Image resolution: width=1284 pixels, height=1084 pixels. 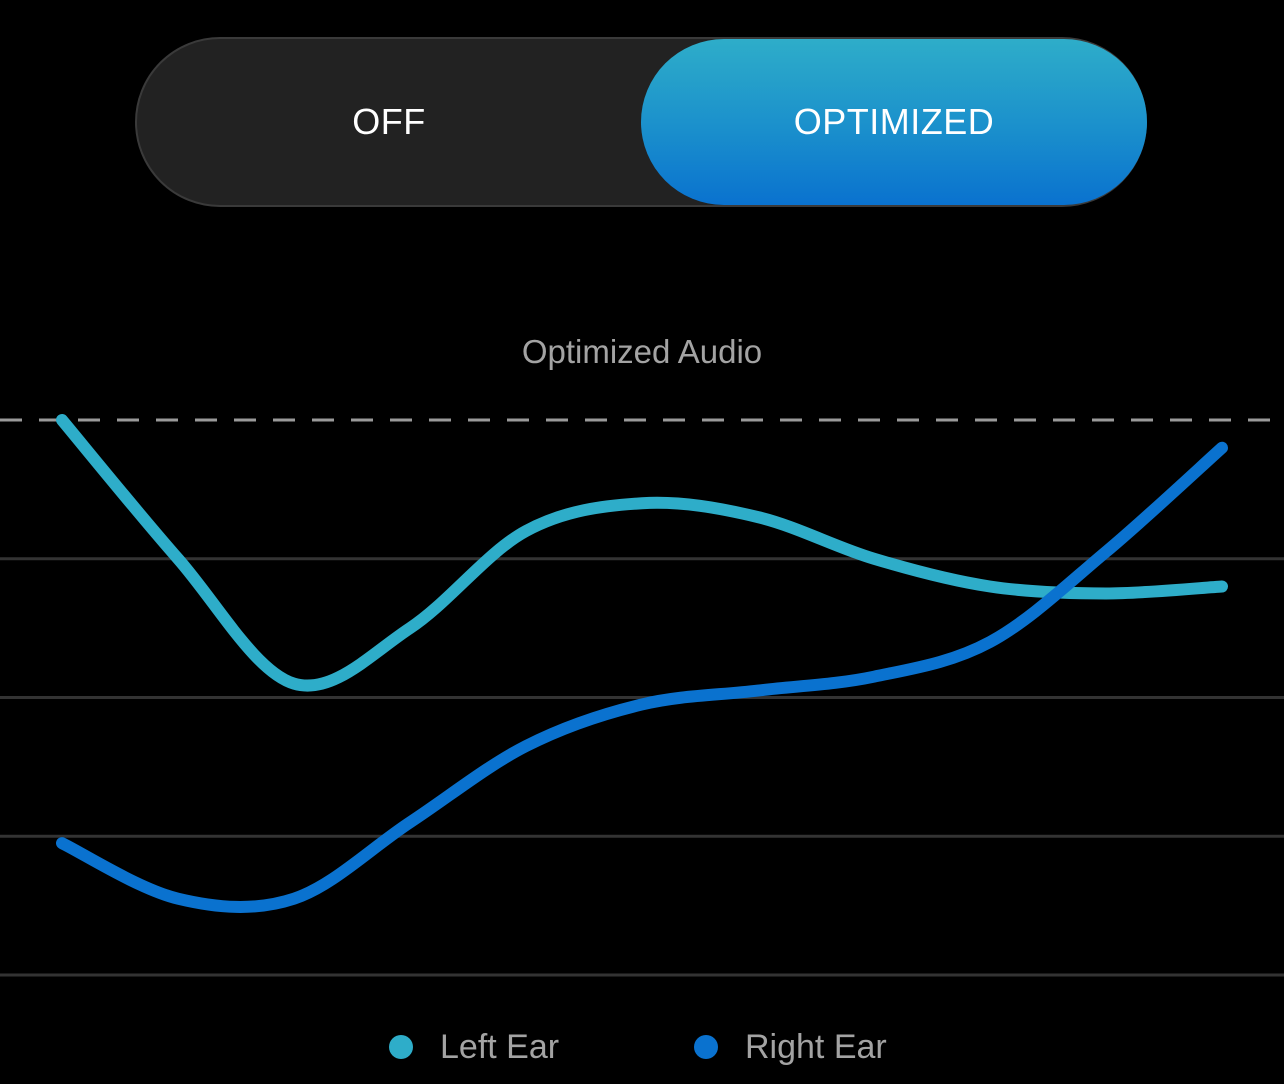 What do you see at coordinates (706, 1047) in the screenshot?
I see `legend-dot-right-ear` at bounding box center [706, 1047].